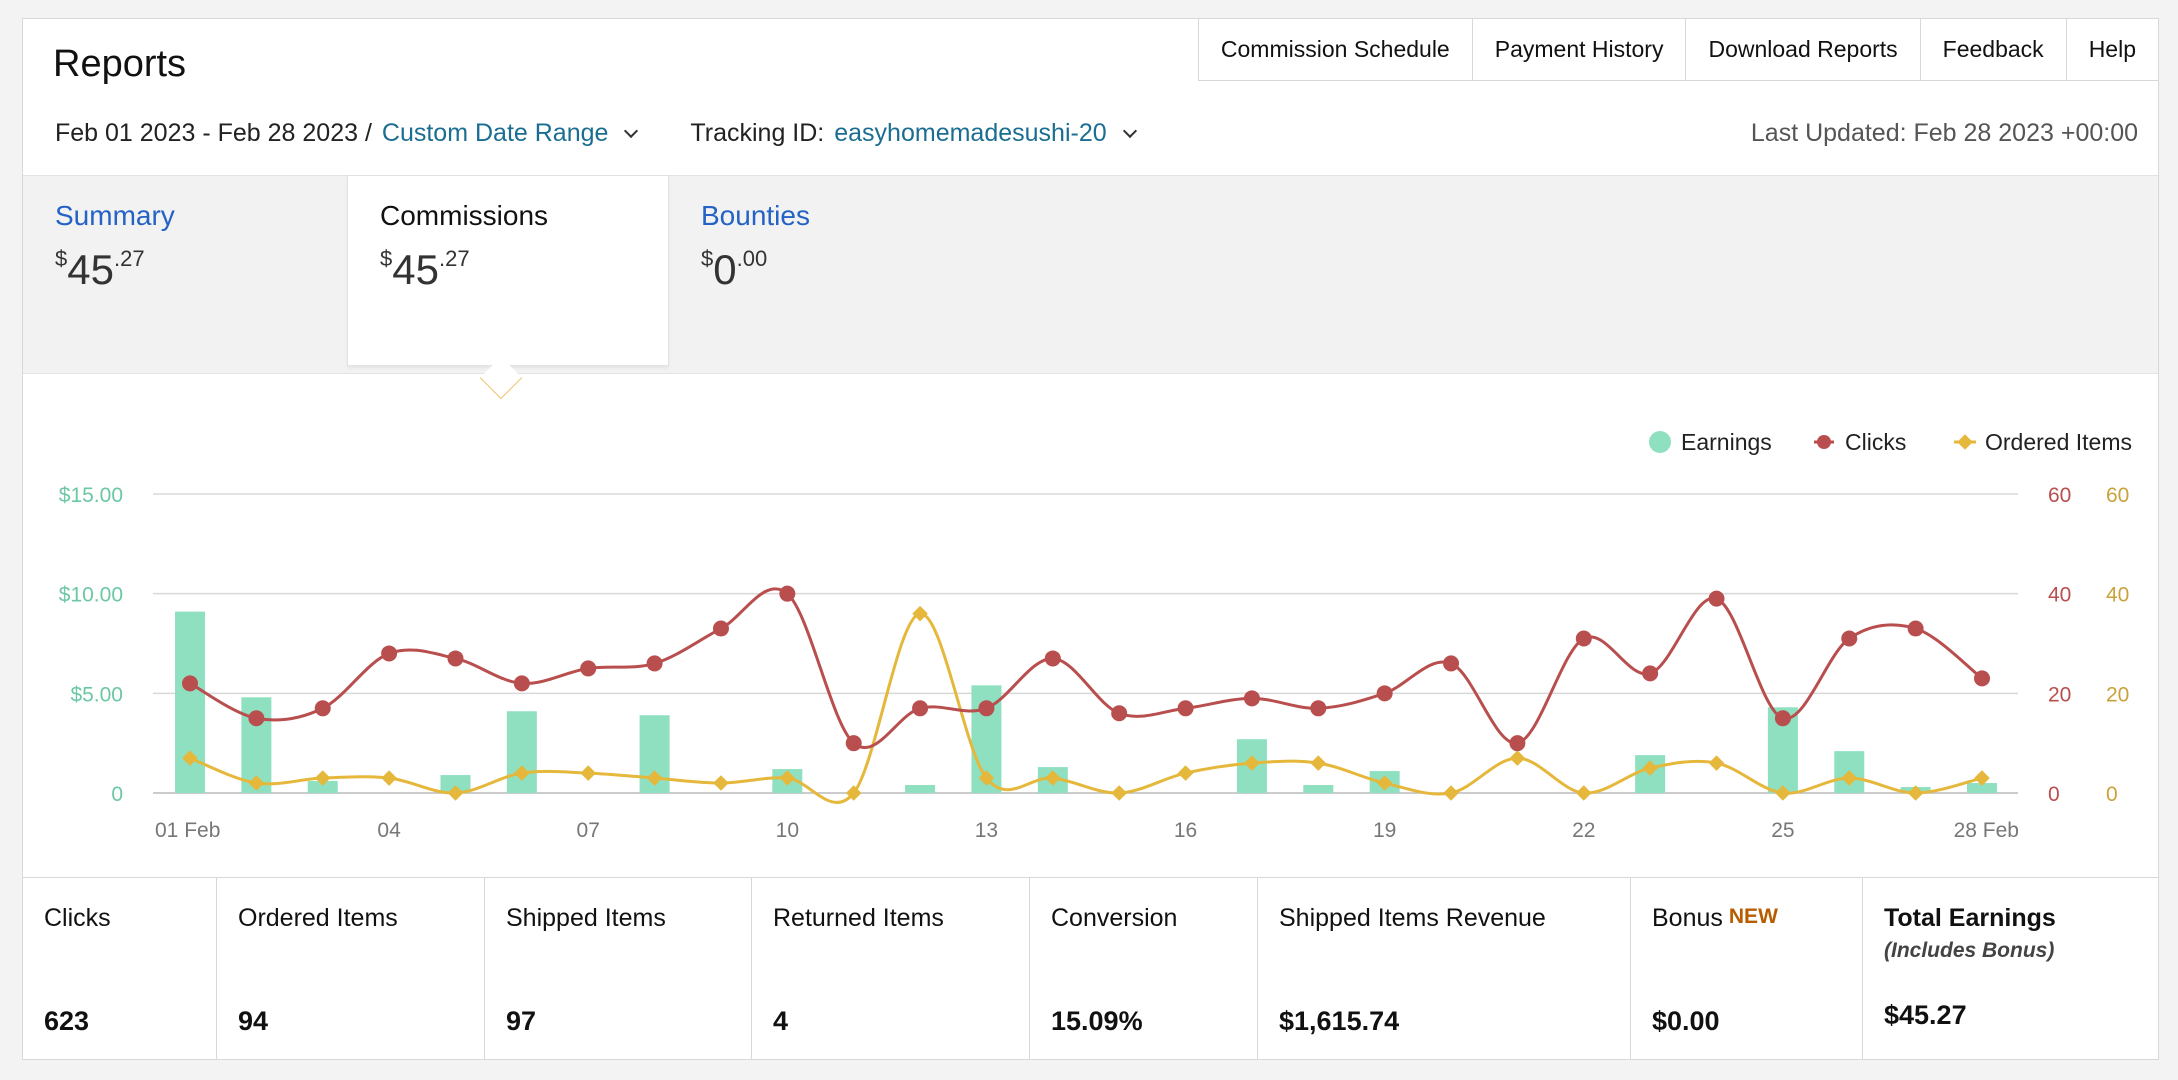 The width and height of the screenshot is (2178, 1080). What do you see at coordinates (618, 968) in the screenshot?
I see `stat-shipped-items: Shipped Items 97` at bounding box center [618, 968].